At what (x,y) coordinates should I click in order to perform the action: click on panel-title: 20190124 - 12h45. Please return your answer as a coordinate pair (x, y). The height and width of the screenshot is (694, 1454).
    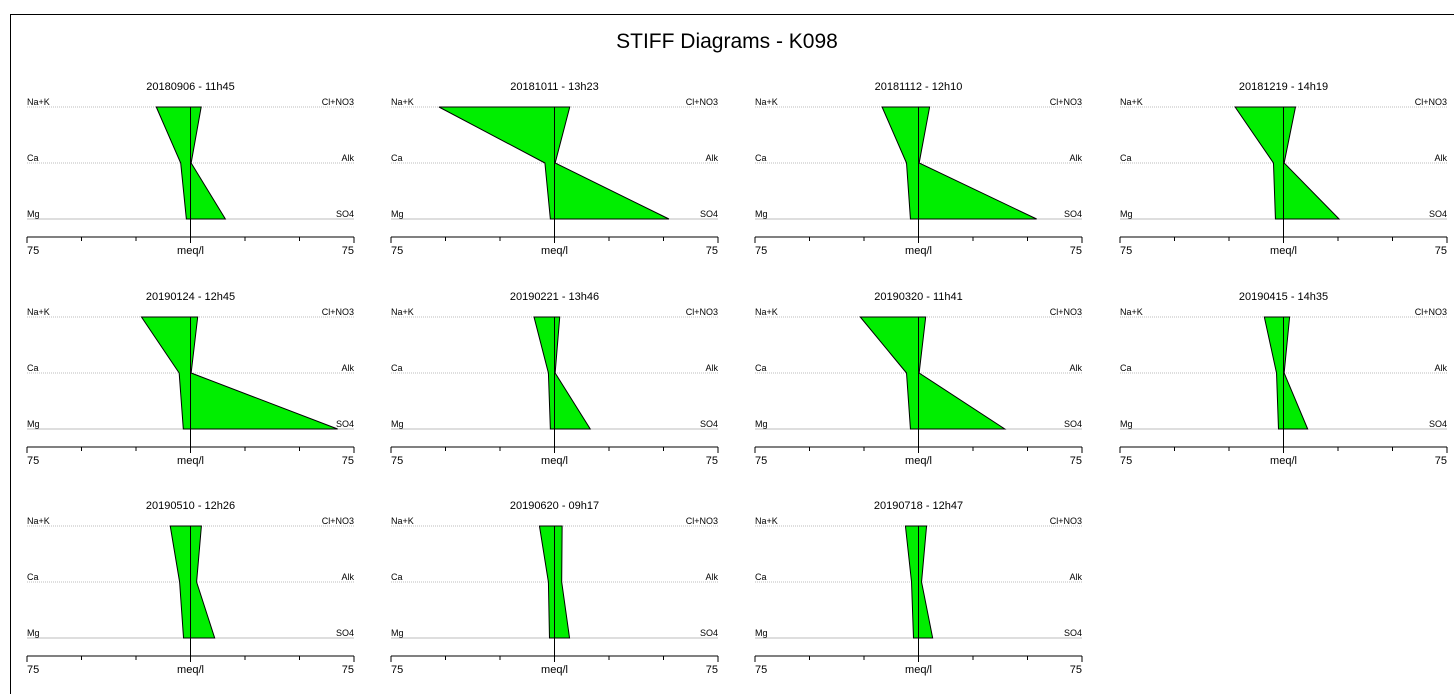
    Looking at the image, I should click on (190, 297).